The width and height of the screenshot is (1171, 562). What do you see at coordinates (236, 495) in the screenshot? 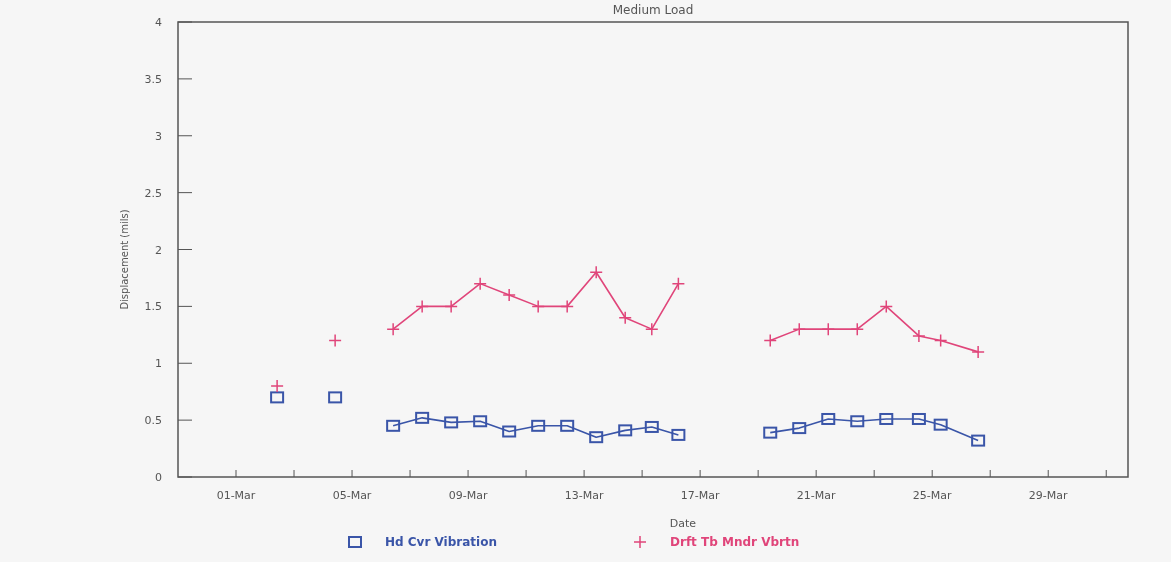
I see `x-tick-label: 01-Mar` at bounding box center [236, 495].